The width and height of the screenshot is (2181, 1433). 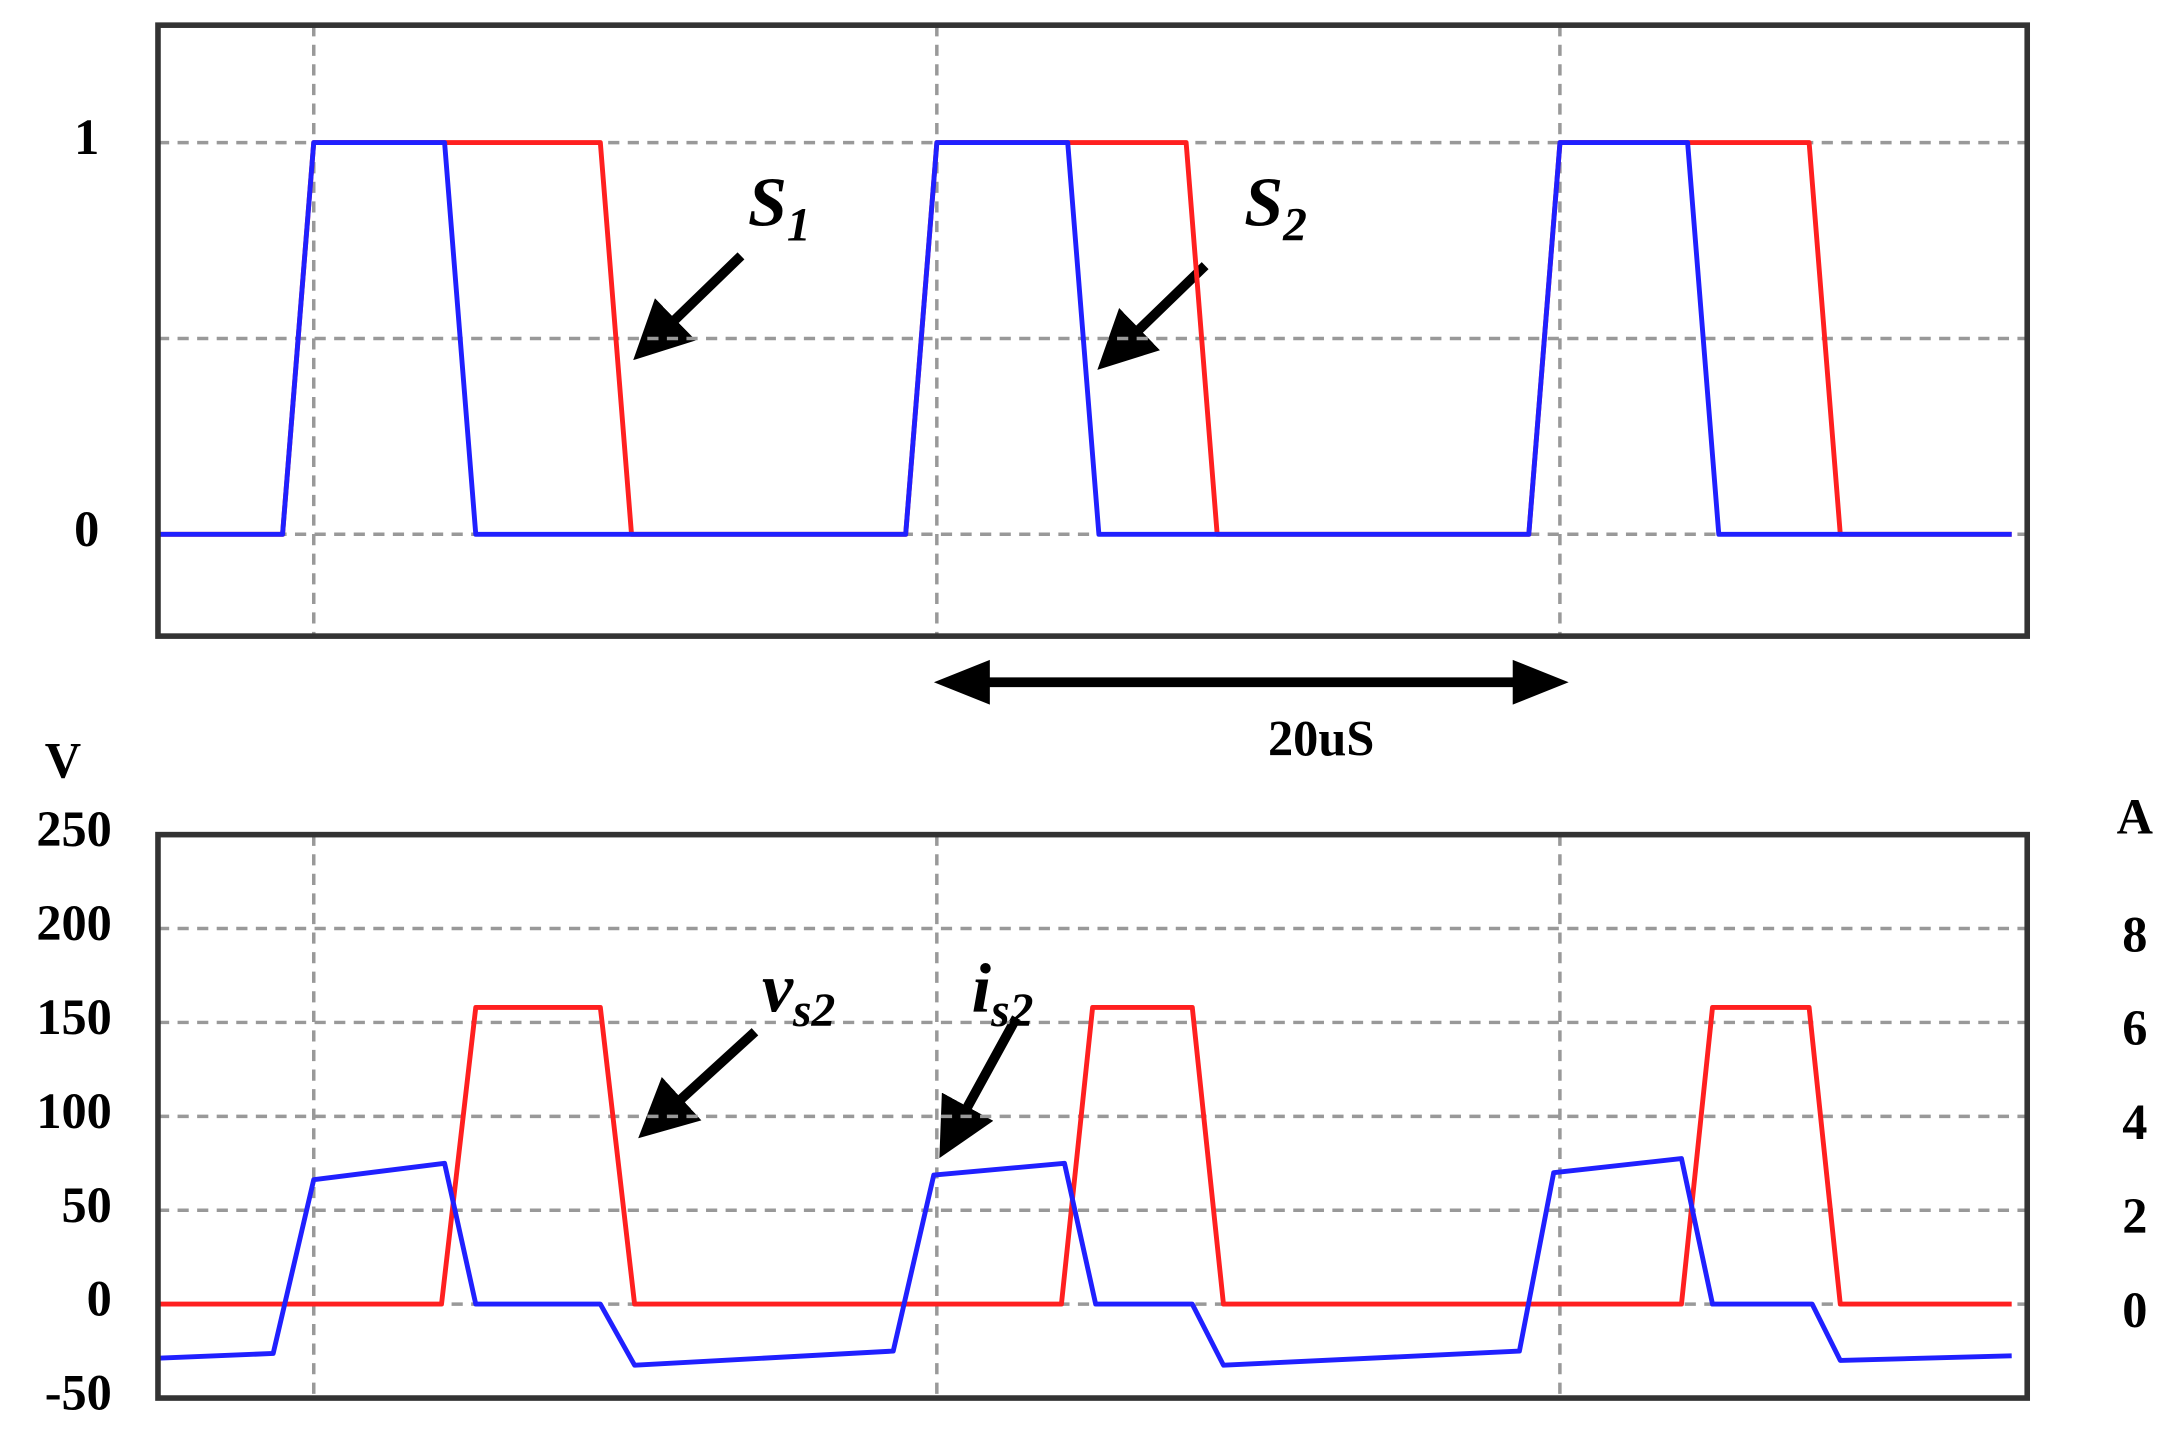 What do you see at coordinates (1084, 1262) in the screenshot?
I see `series-line` at bounding box center [1084, 1262].